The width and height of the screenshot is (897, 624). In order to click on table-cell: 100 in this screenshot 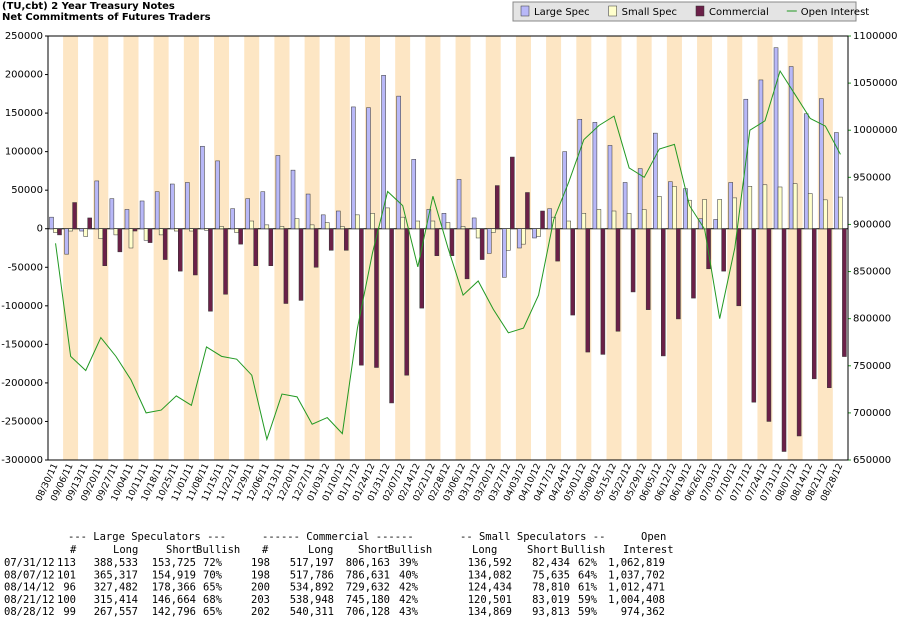, I will do `click(66, 600)`.